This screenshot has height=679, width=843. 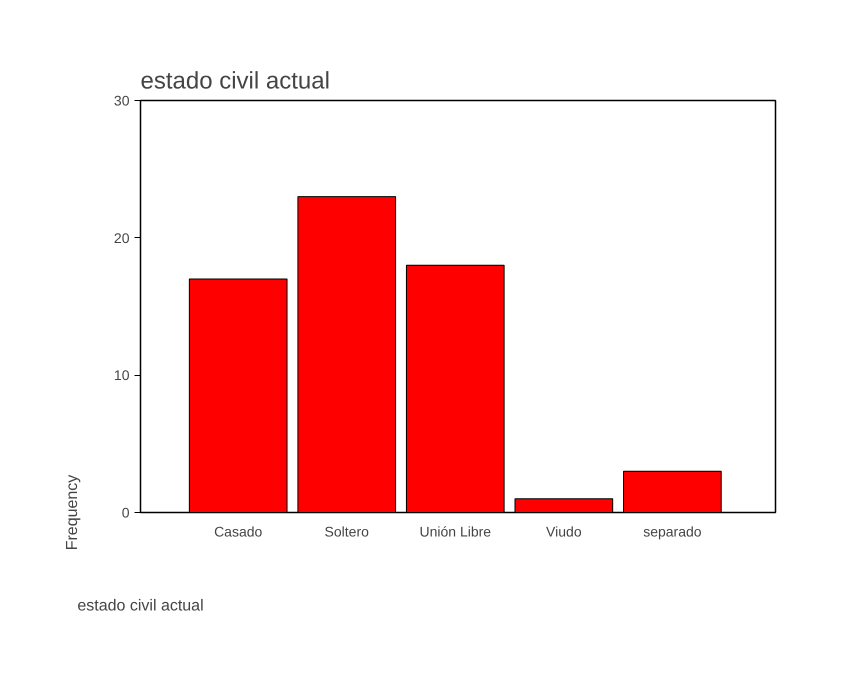 What do you see at coordinates (140, 606) in the screenshot?
I see `x-axis-title: estado civil actual` at bounding box center [140, 606].